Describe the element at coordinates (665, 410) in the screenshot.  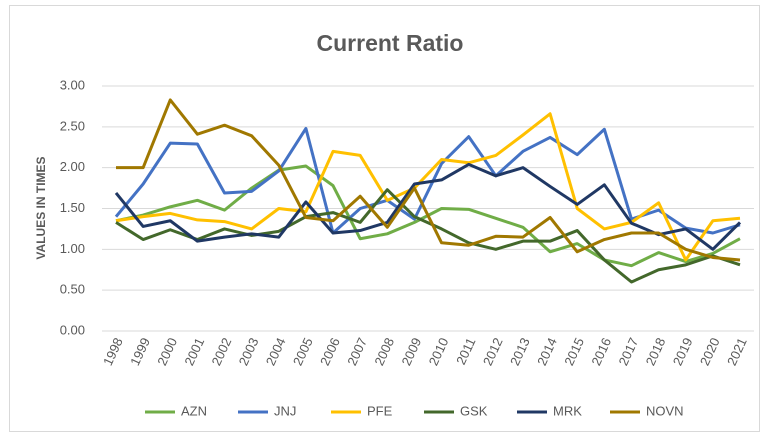
I see `legend-label: NOVN` at that location.